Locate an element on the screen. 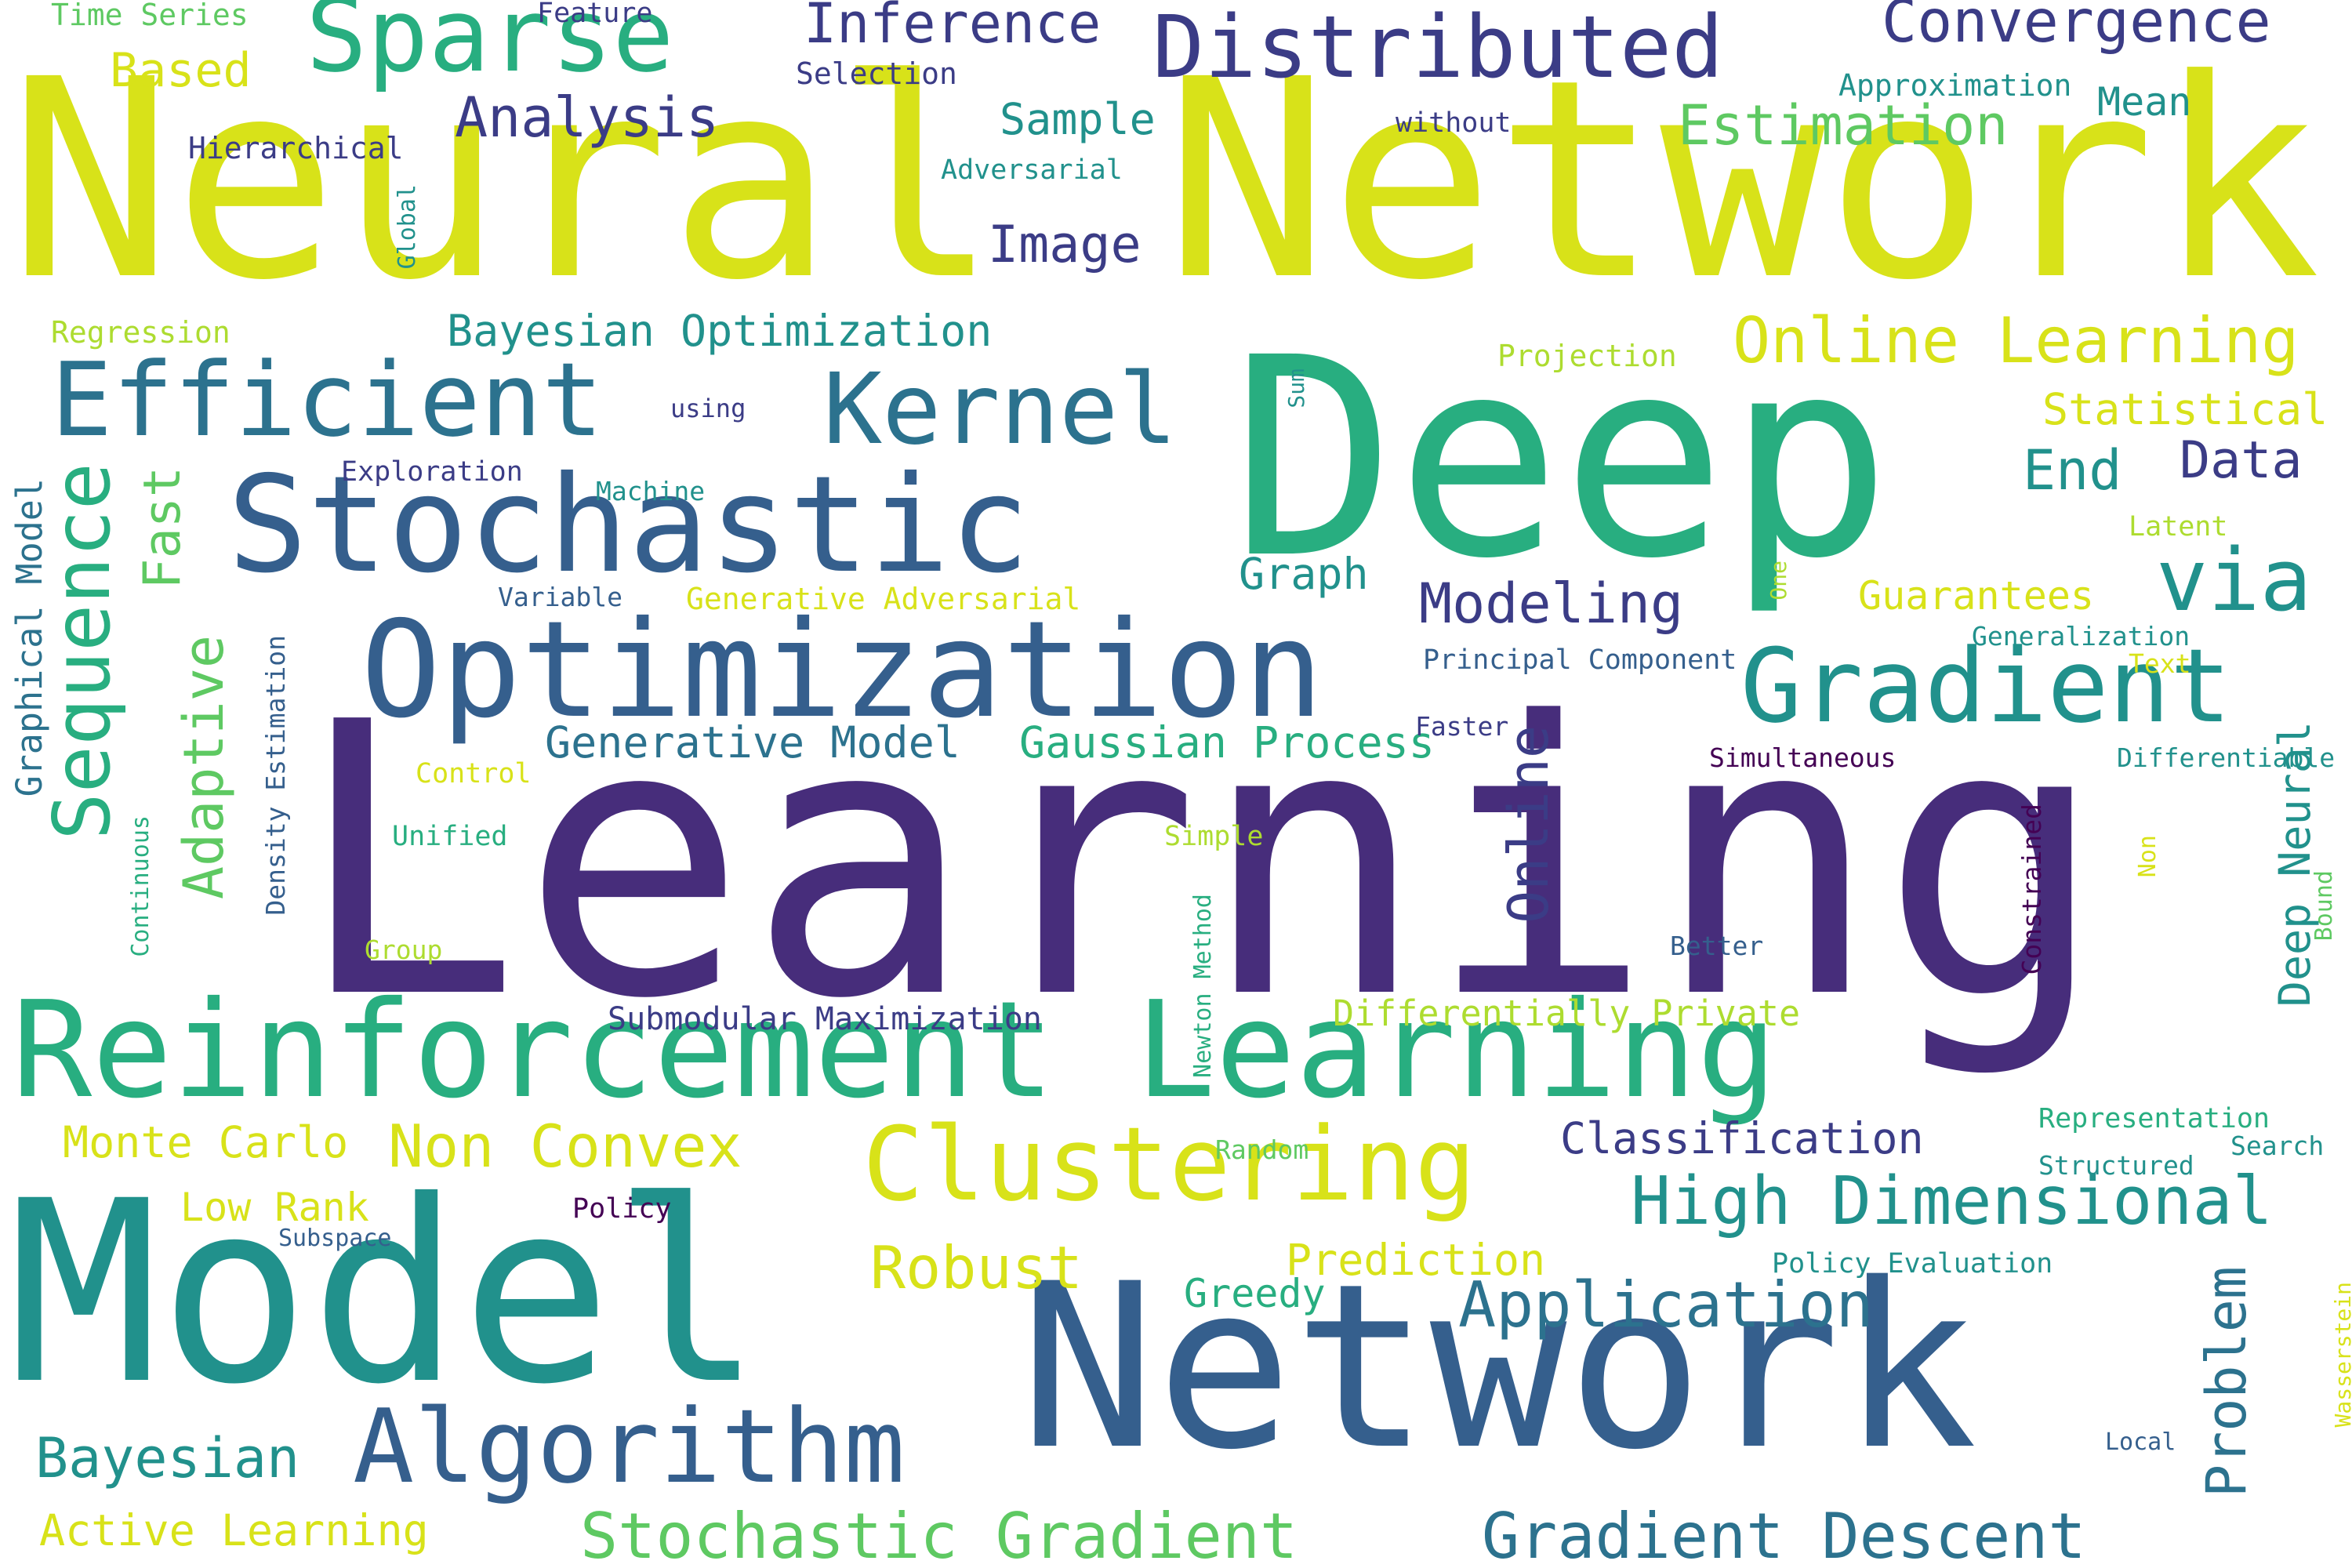 This screenshot has width=2352, height=1568. word-sum: Sum is located at coordinates (1296, 388).